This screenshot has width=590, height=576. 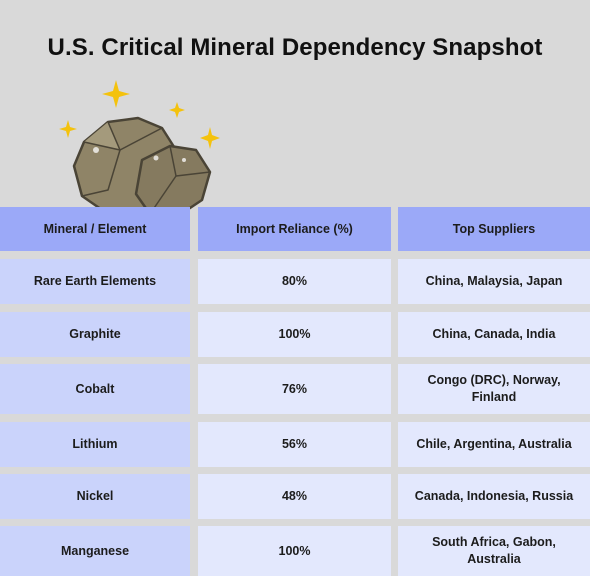 What do you see at coordinates (95, 229) in the screenshot?
I see `column-header-mineral: Mineral / Element` at bounding box center [95, 229].